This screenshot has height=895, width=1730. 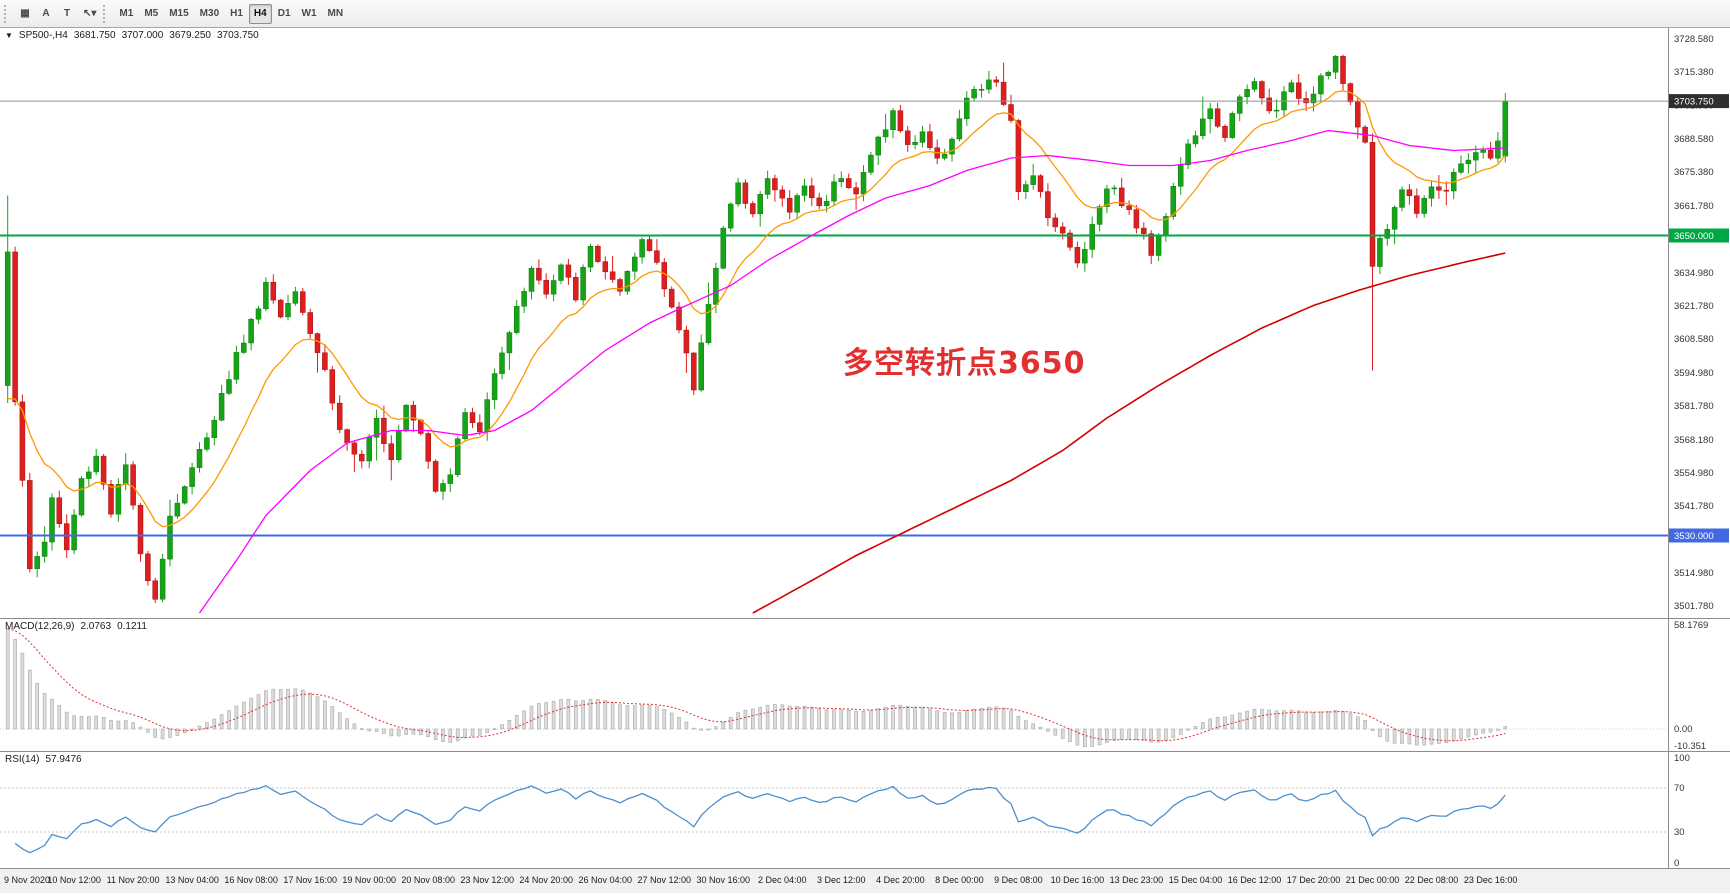 I want to click on timeframe-button-h1: H1, so click(x=236, y=13).